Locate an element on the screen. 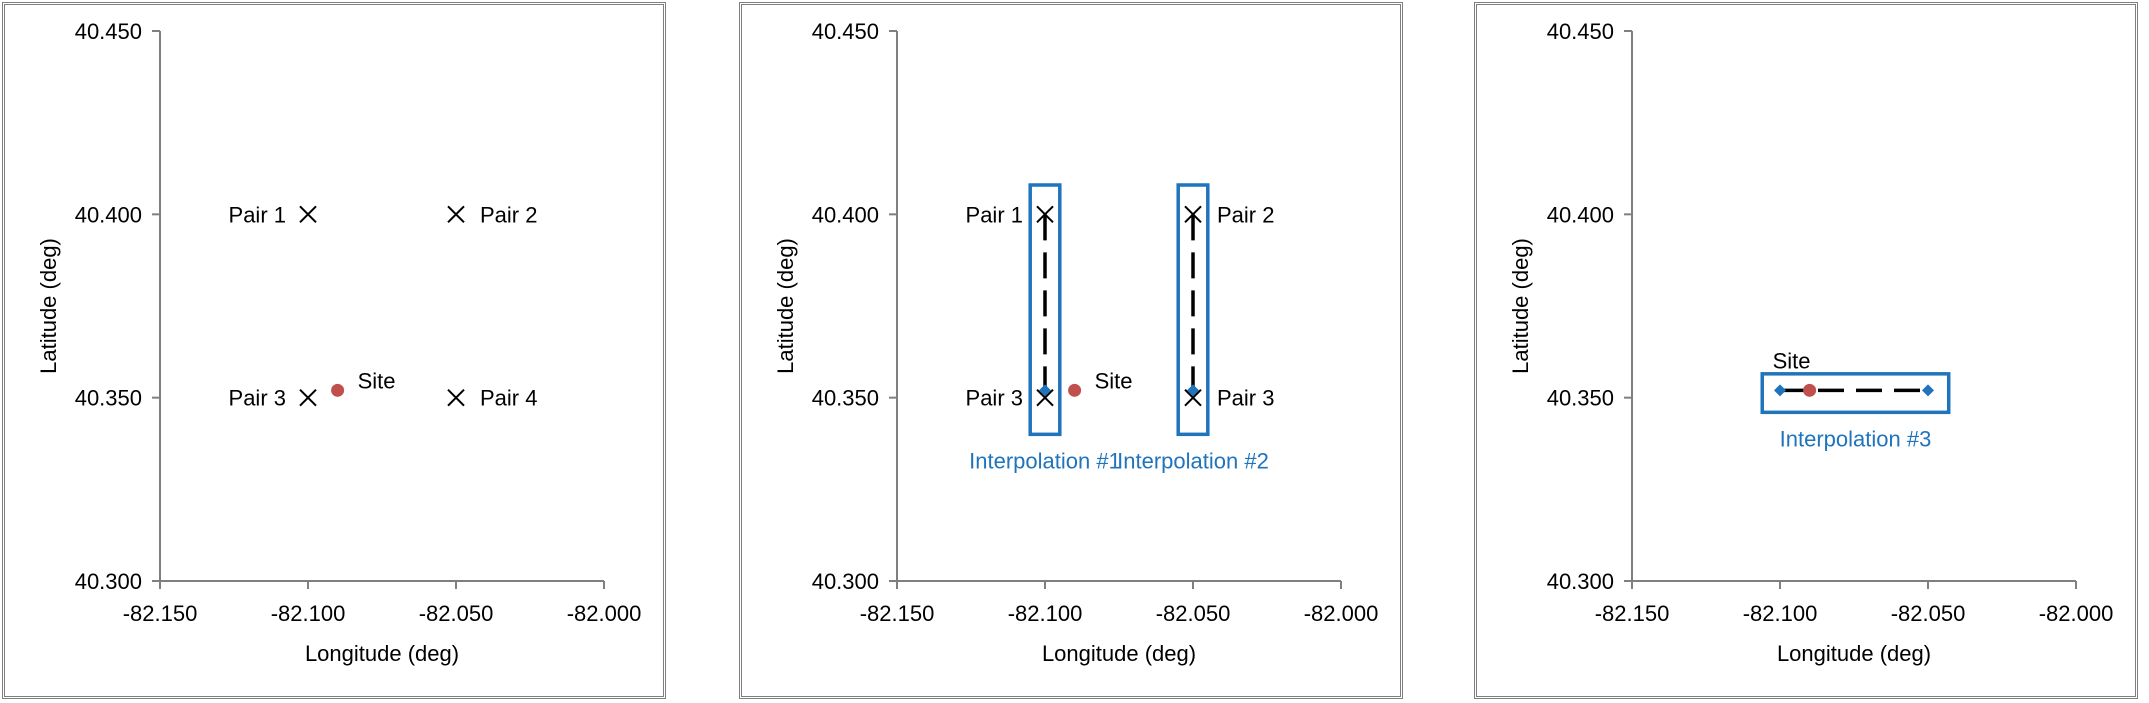 The height and width of the screenshot is (703, 2149). point-label: Pair 4 is located at coordinates (508, 398).